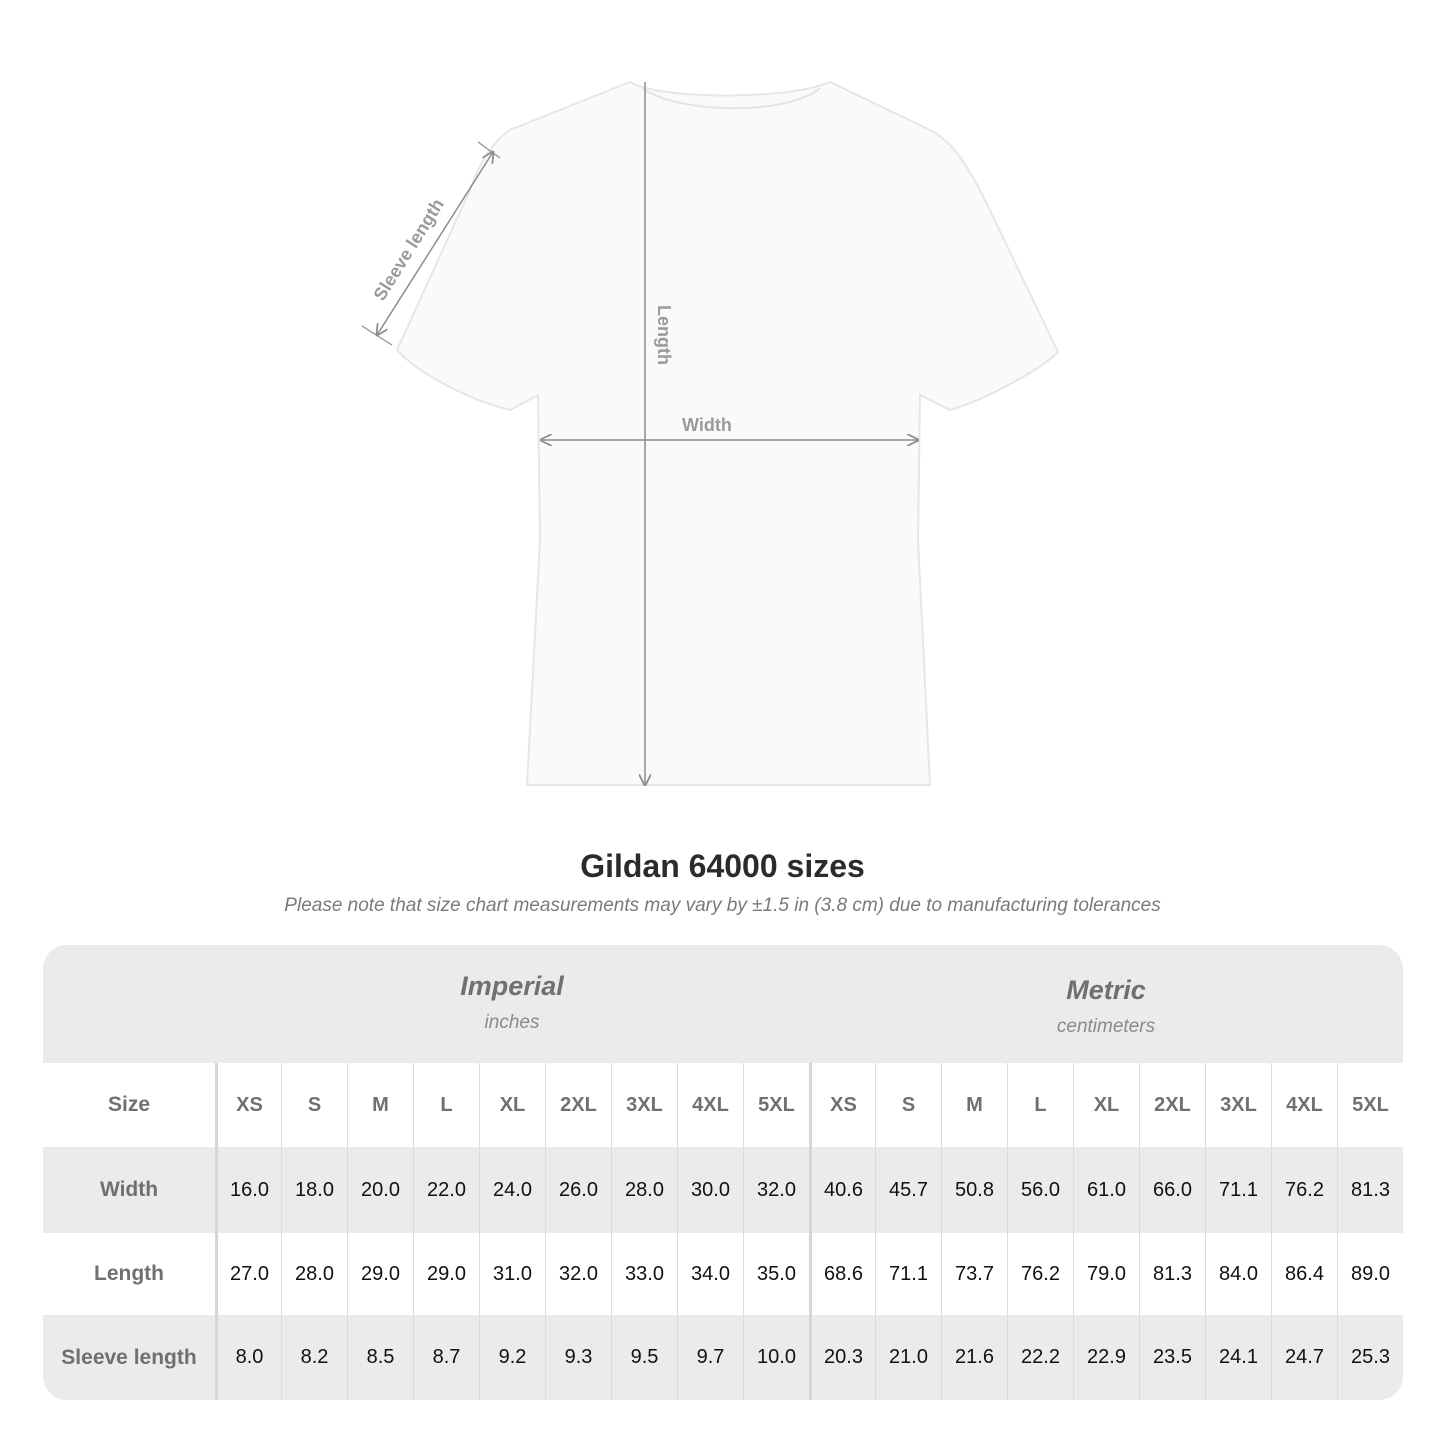  Describe the element at coordinates (446, 1357) in the screenshot. I see `cell-imperial: 8.7` at that location.